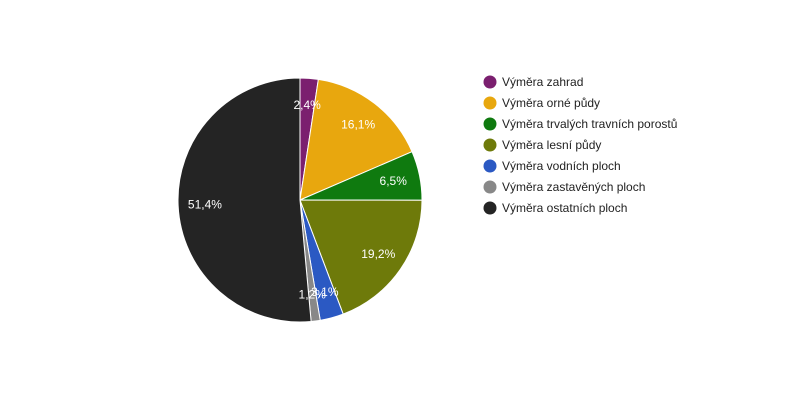 Image resolution: width=800 pixels, height=400 pixels. What do you see at coordinates (244, 200) in the screenshot?
I see `pie-slice-vymera-ostatnich-ploch` at bounding box center [244, 200].